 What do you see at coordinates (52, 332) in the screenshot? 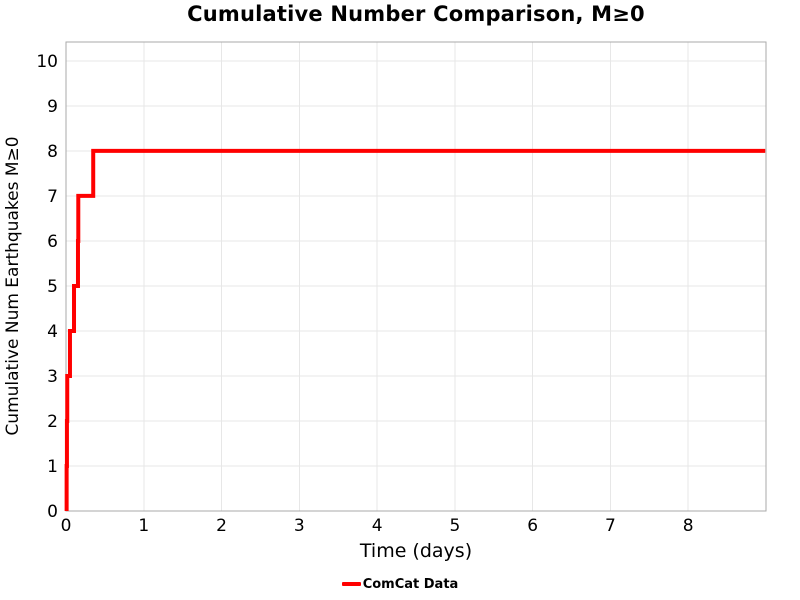
I see `y-tick-label: 4` at bounding box center [52, 332].